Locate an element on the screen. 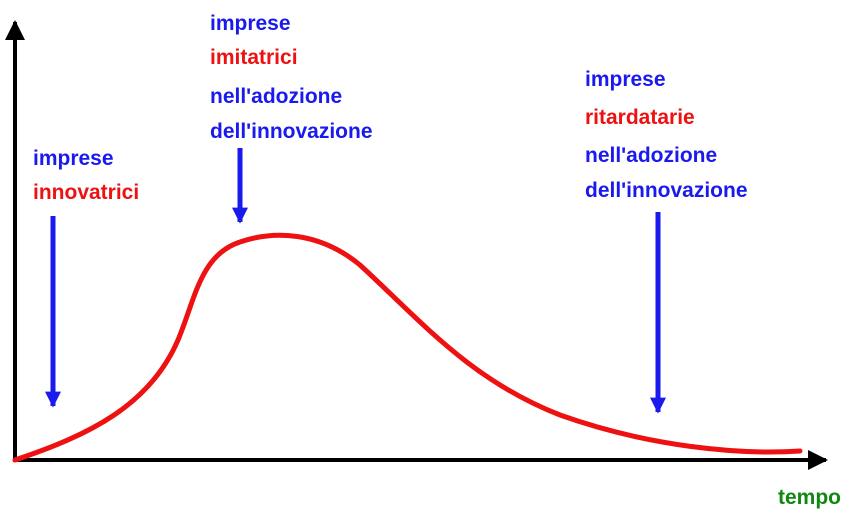  annotation-line: innovatrici is located at coordinates (86, 192).